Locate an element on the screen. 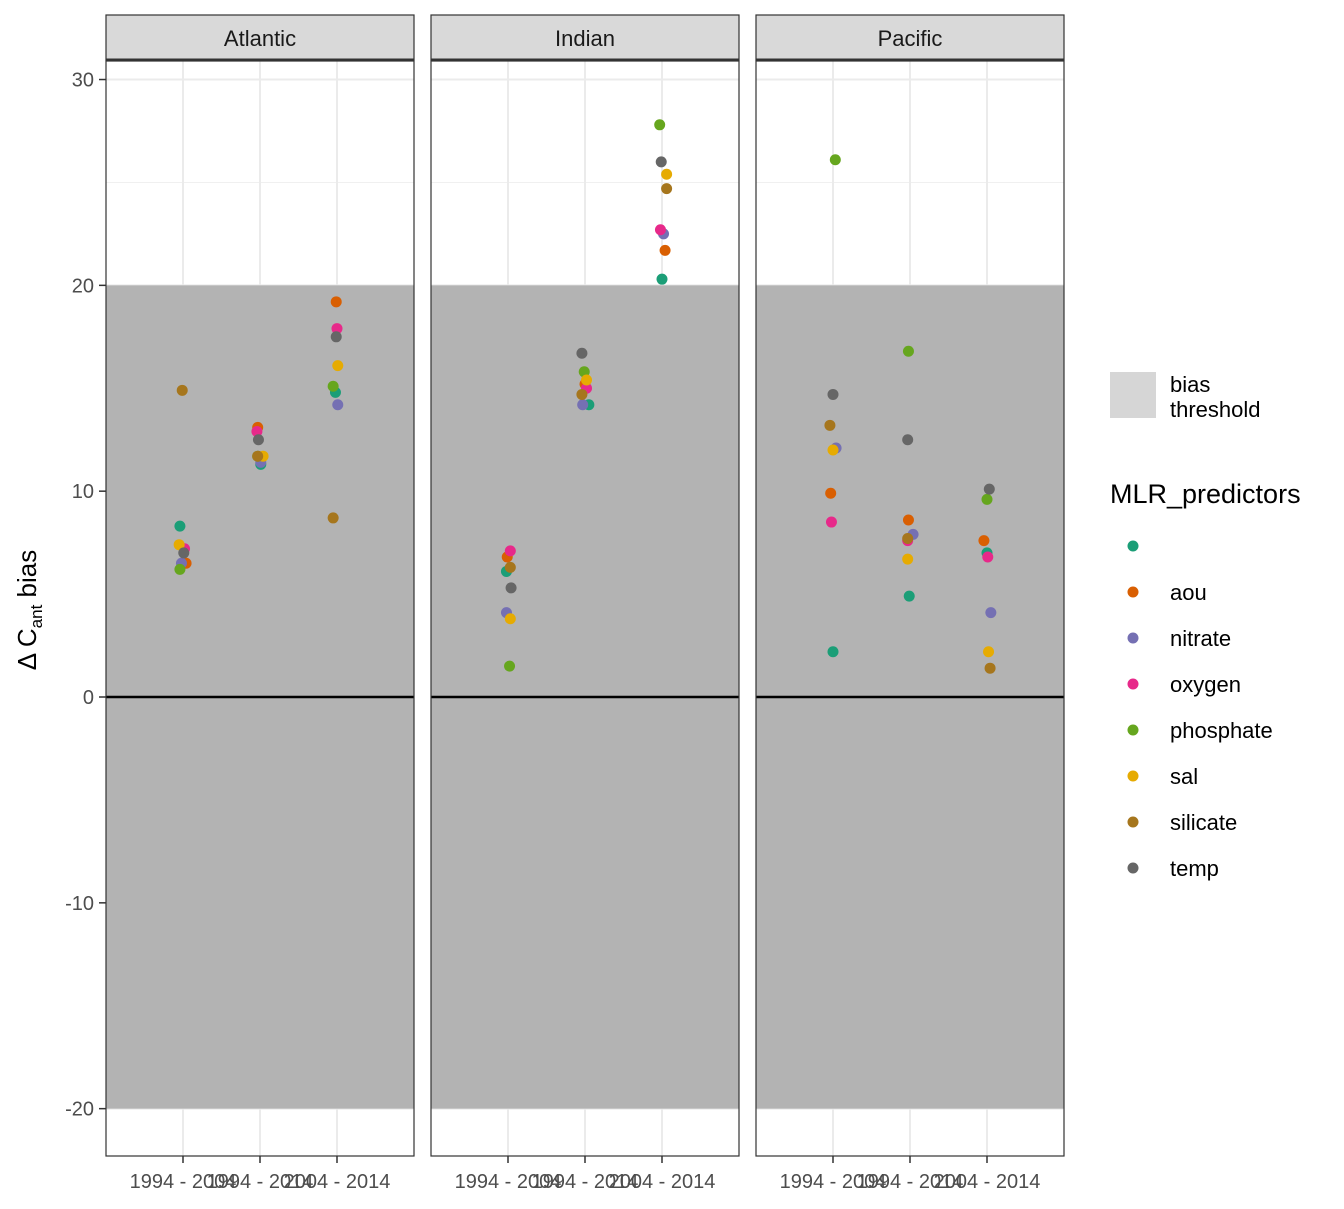  y-axis-title-suffix: bias is located at coordinates (27, 577).